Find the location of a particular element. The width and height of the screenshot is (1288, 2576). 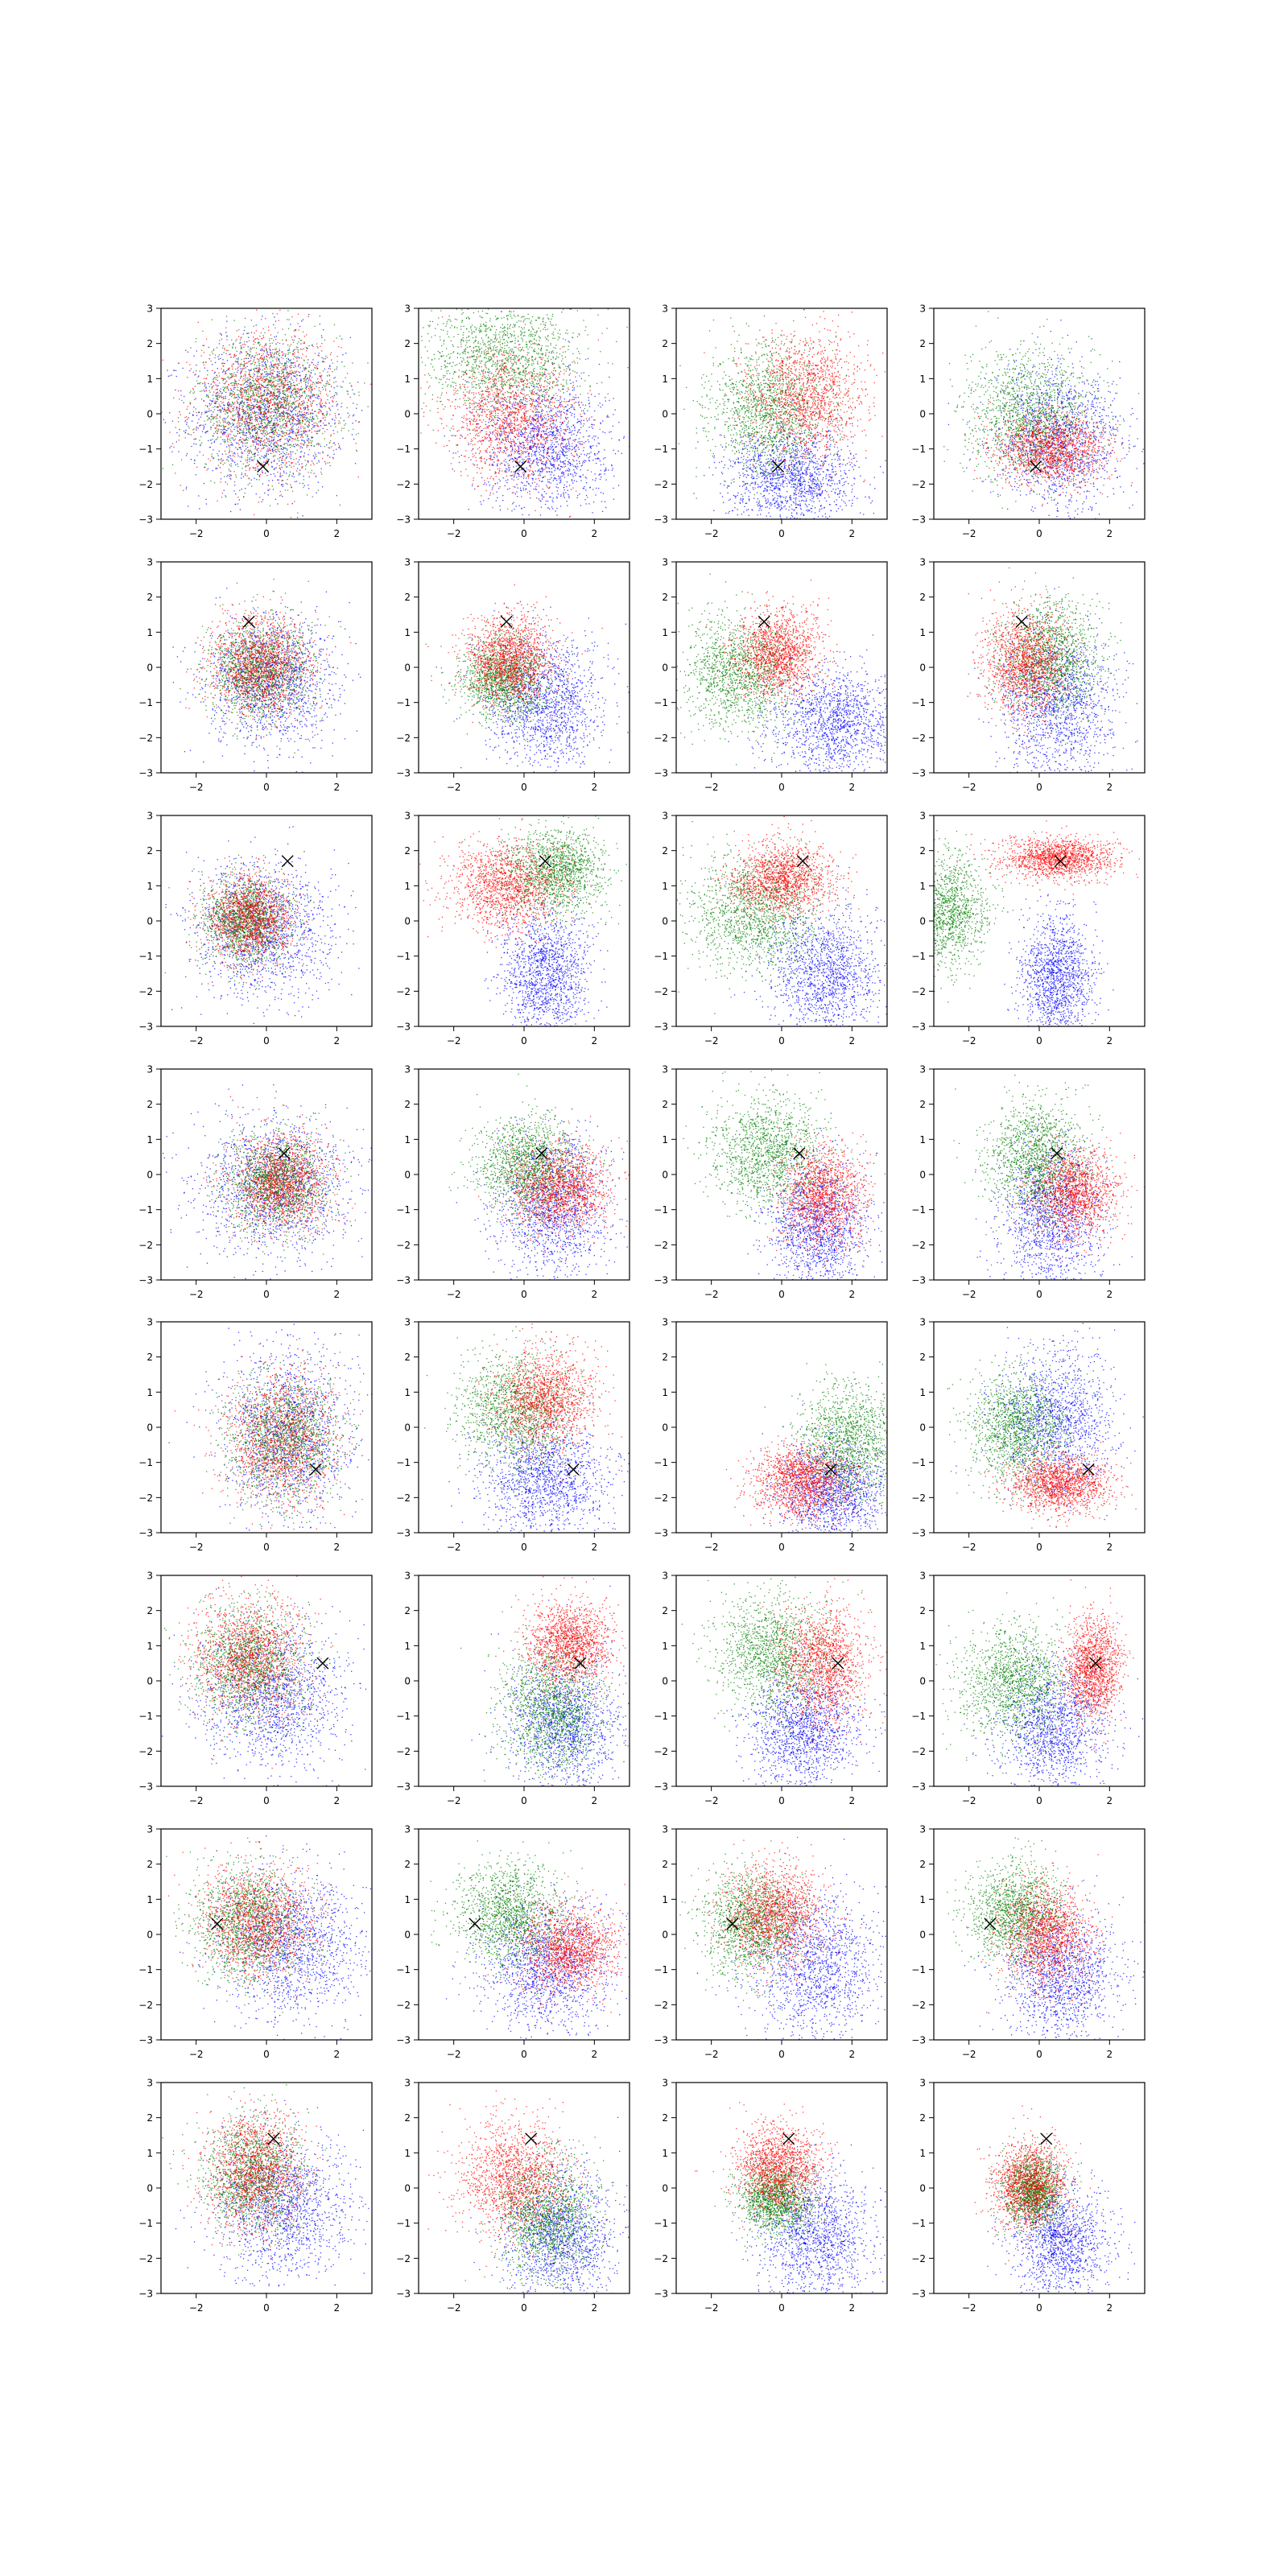

x-marker is located at coordinates (263, 467).